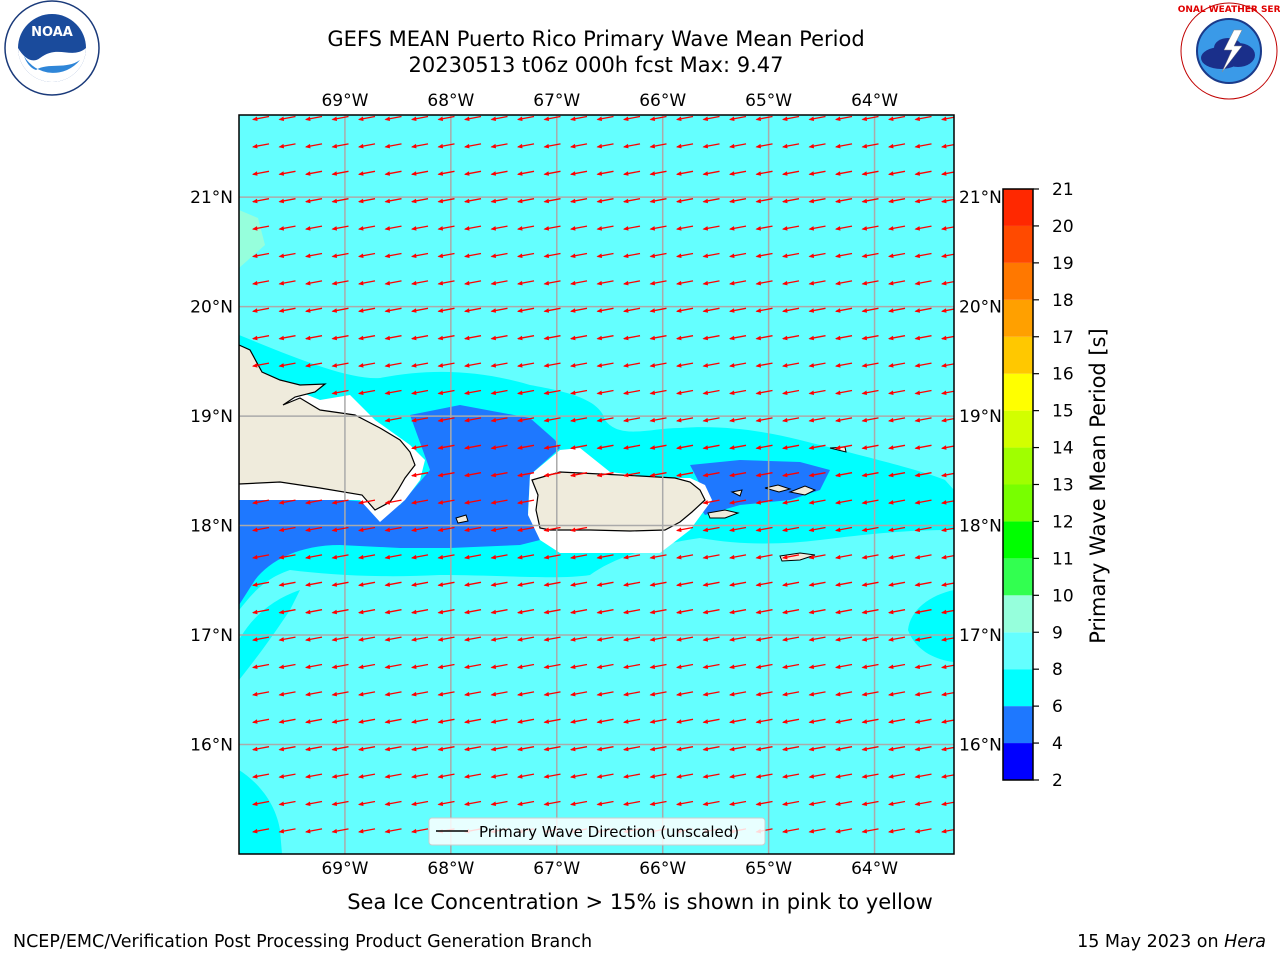 This screenshot has width=1280, height=960. What do you see at coordinates (980, 417) in the screenshot?
I see `y-tick-label-right: 19°N` at bounding box center [980, 417].